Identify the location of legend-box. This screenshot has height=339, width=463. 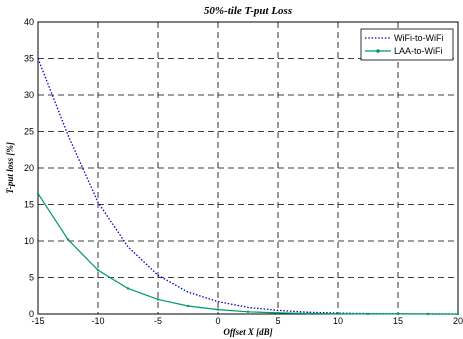
(407, 44).